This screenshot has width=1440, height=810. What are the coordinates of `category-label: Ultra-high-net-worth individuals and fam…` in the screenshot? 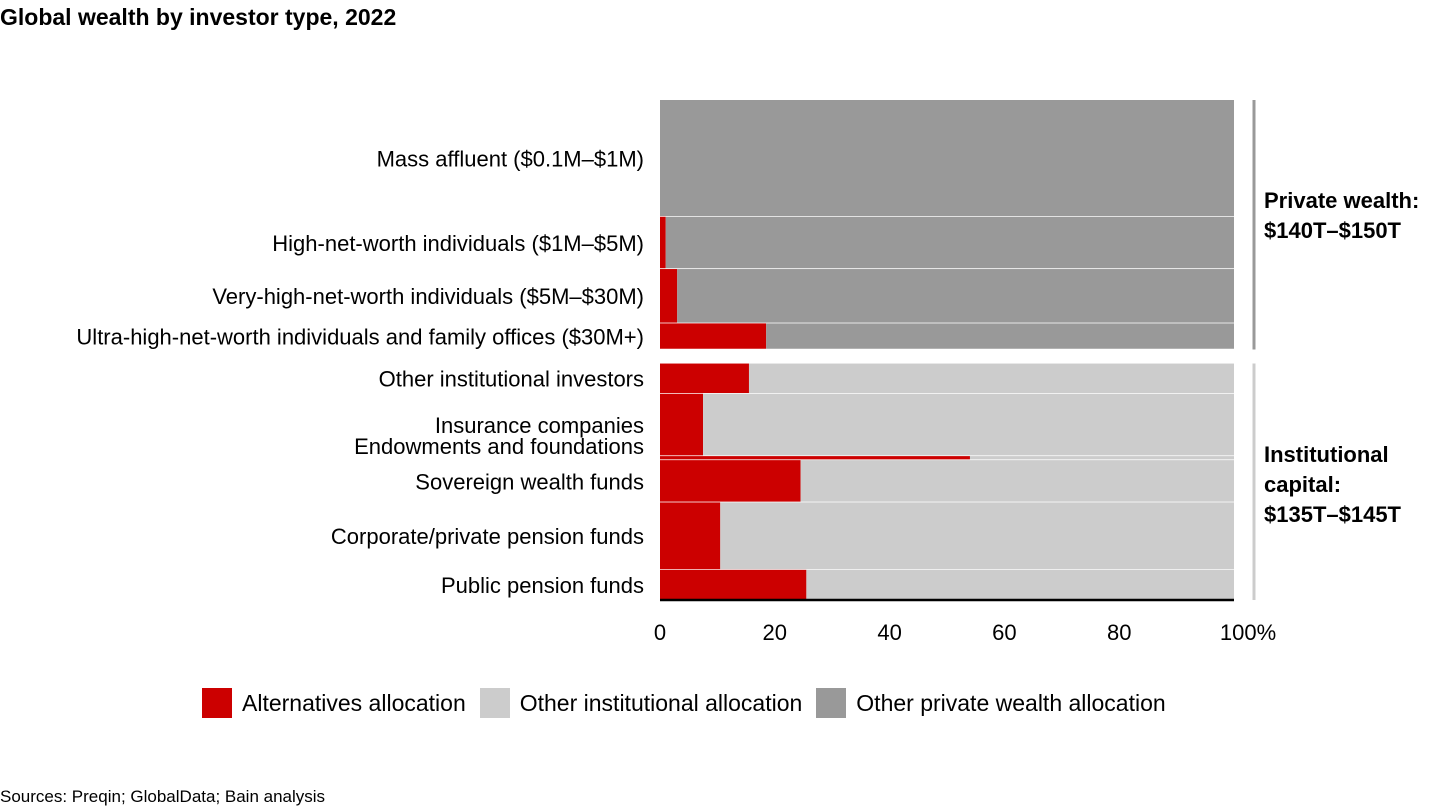 It's located at (360, 336).